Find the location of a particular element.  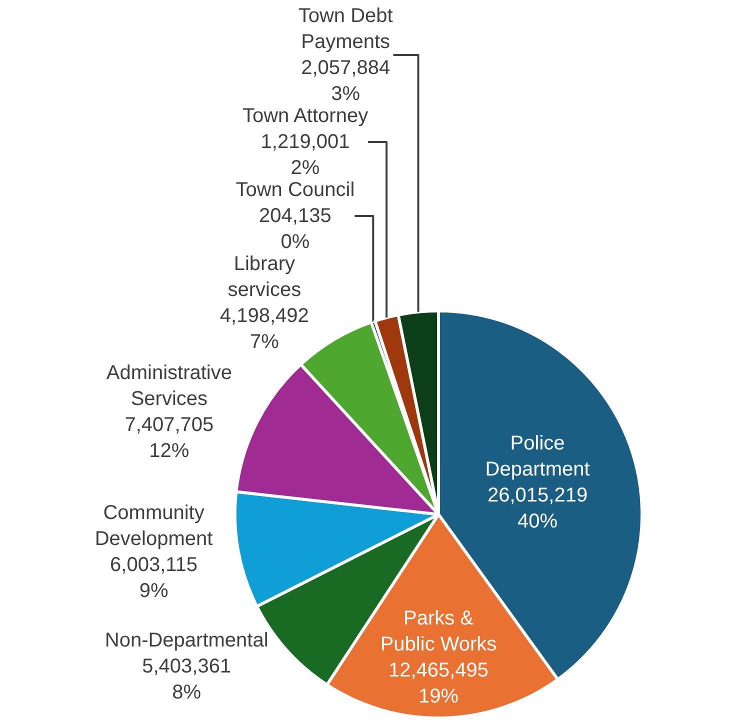

slice-label: Community Development is located at coordinates (154, 526).